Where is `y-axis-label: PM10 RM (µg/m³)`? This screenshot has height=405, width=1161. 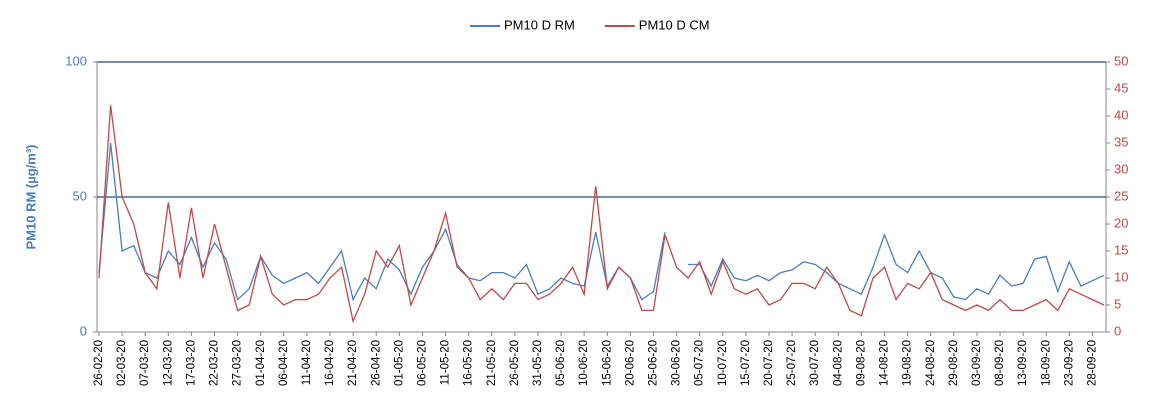 y-axis-label: PM10 RM (µg/m³) is located at coordinates (30, 197).